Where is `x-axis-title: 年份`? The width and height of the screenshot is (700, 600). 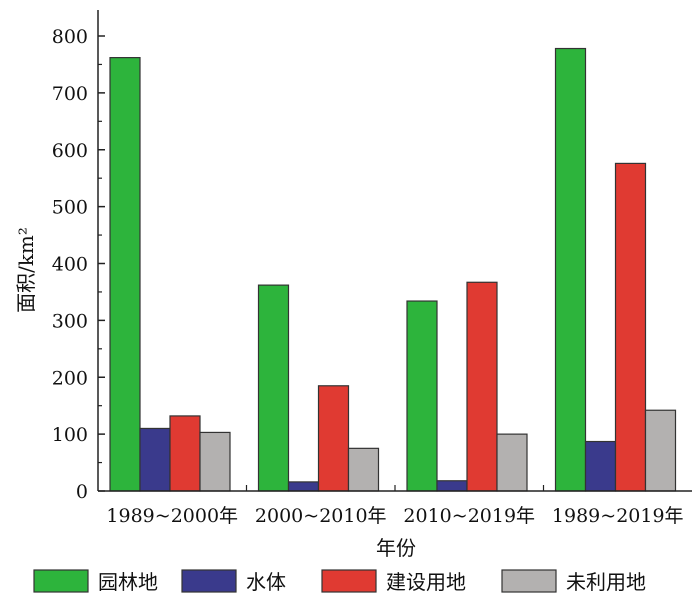
x-axis-title: 年份 is located at coordinates (396, 548).